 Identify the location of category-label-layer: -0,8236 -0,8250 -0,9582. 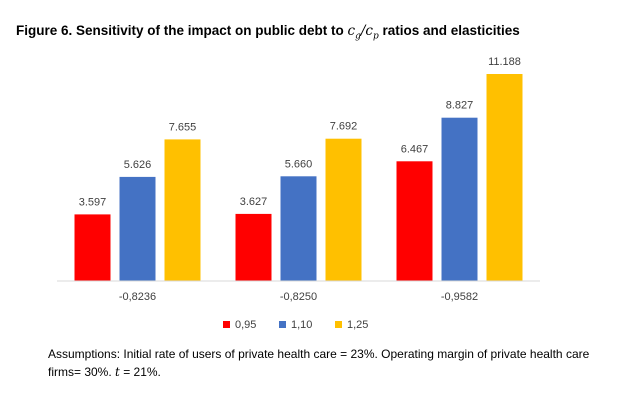
(298, 297).